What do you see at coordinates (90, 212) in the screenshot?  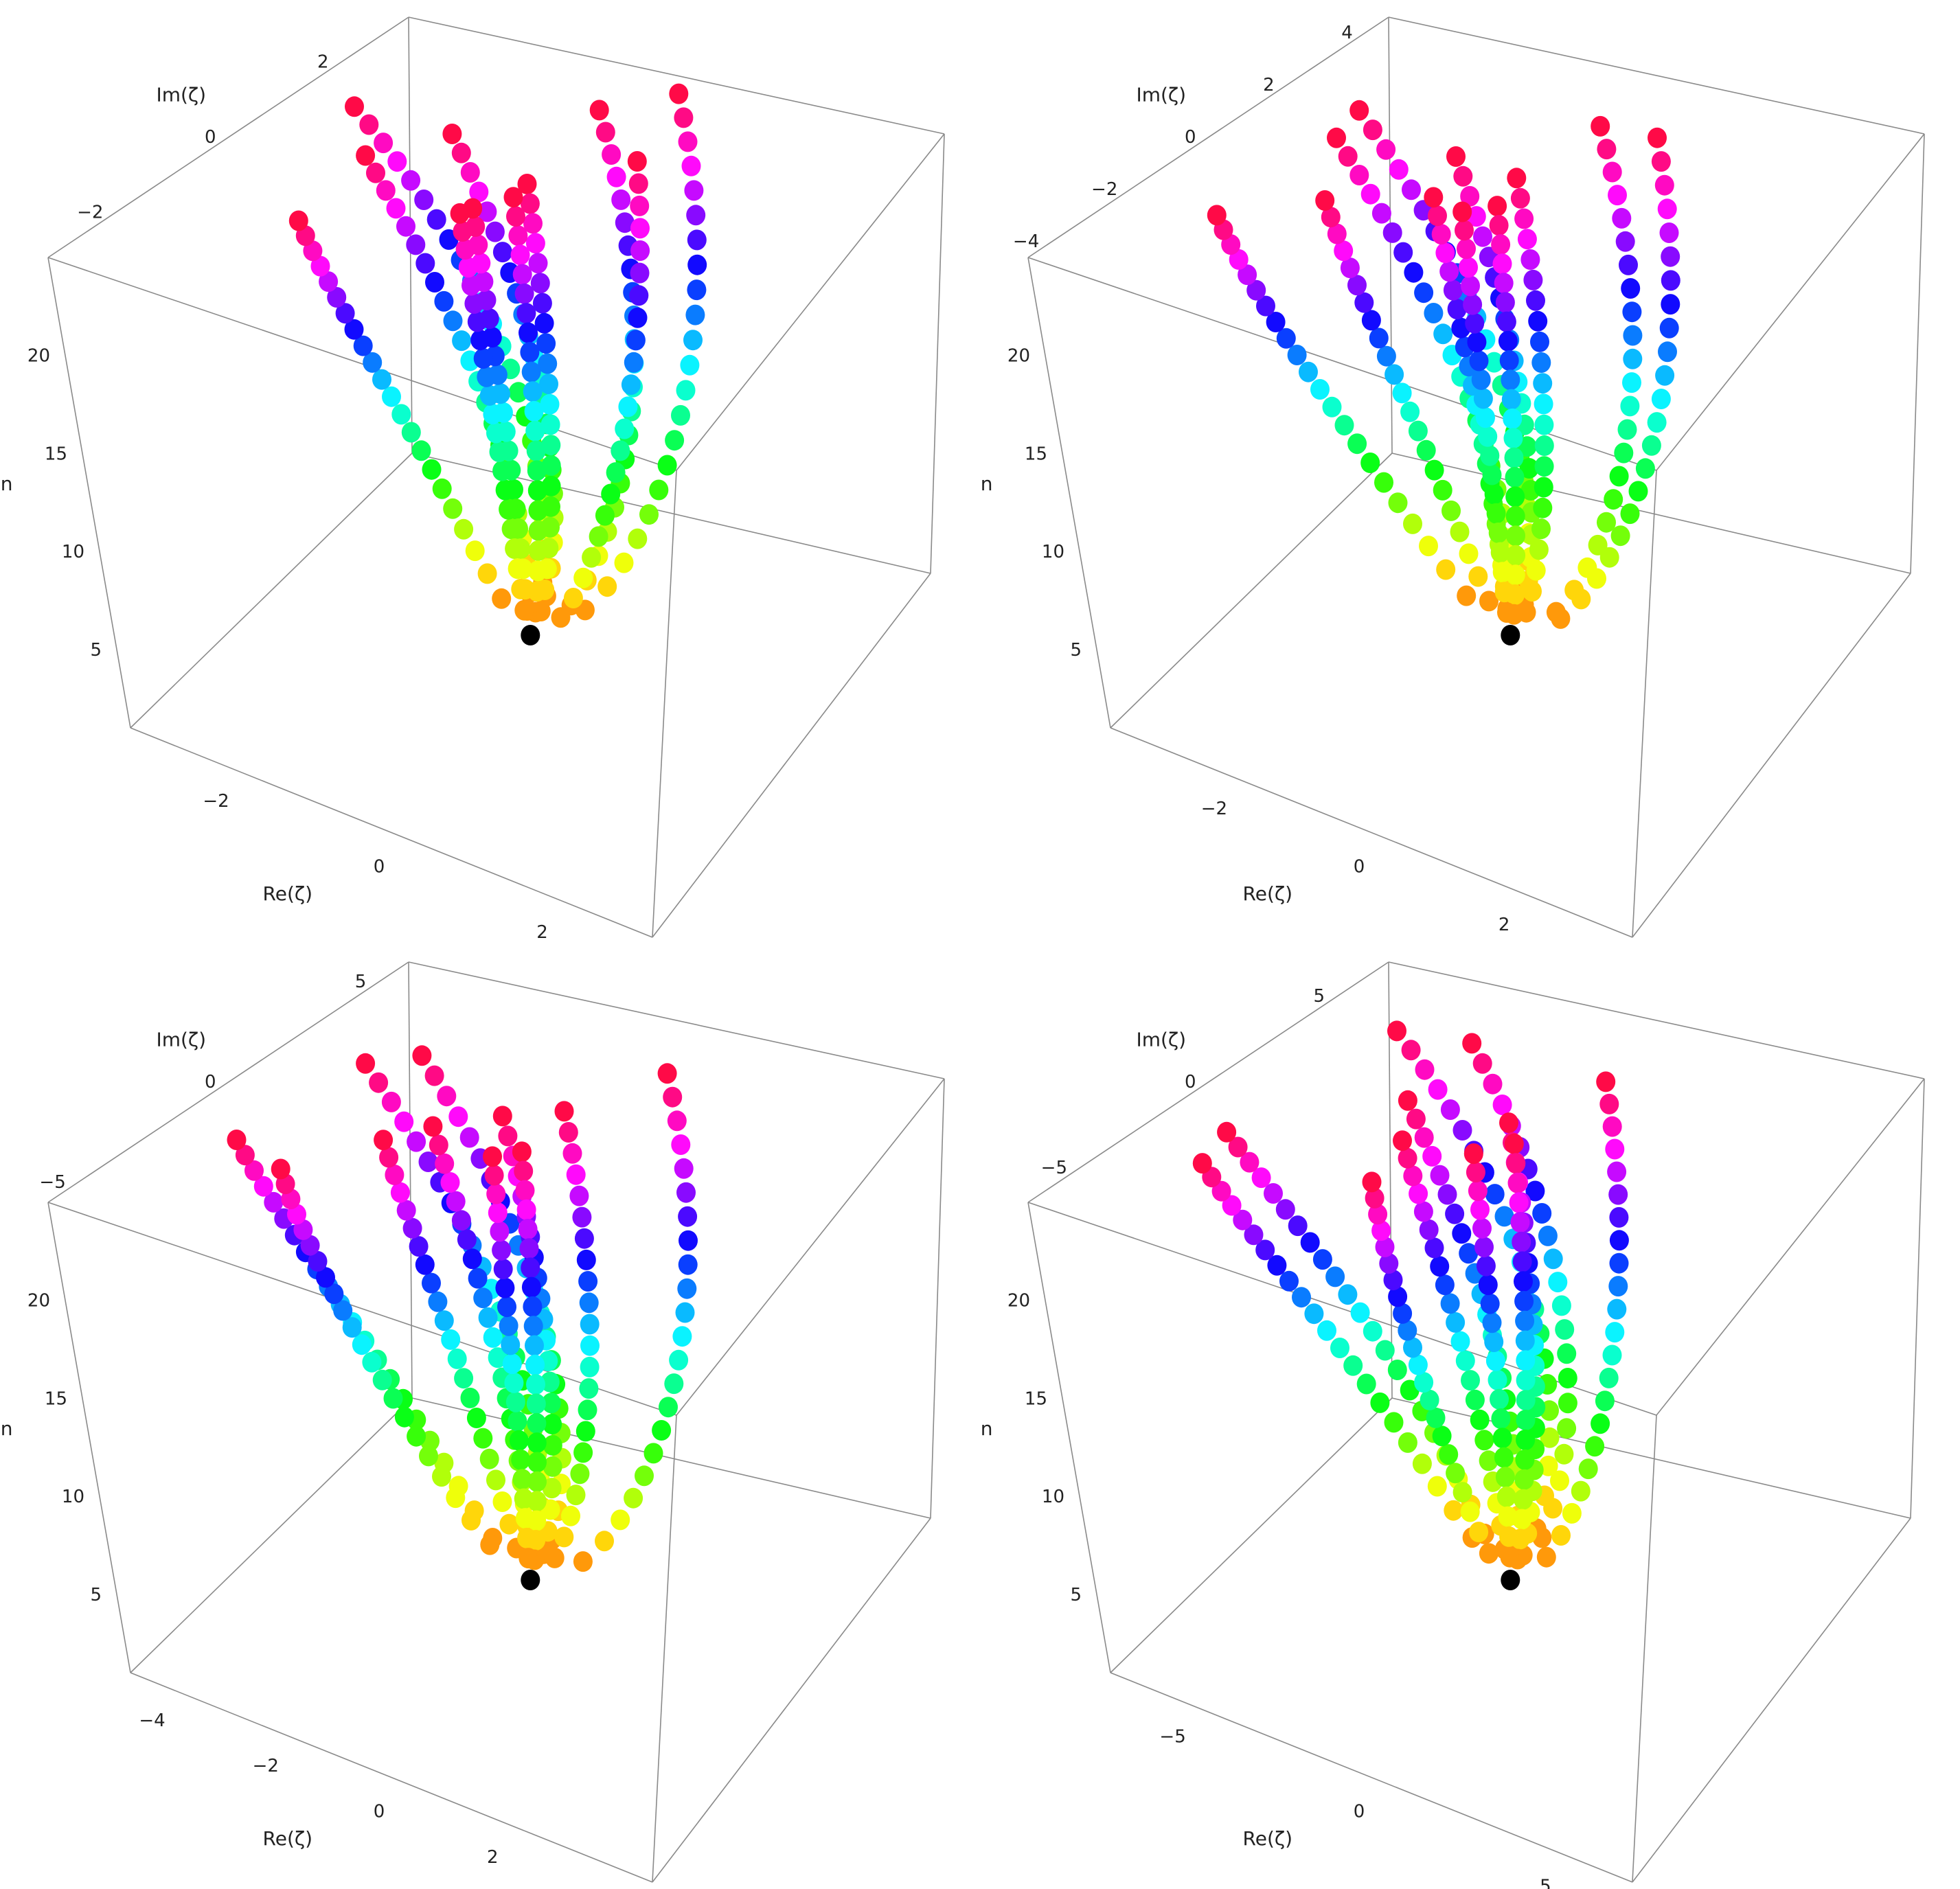 I see `y-tick-label: −2` at bounding box center [90, 212].